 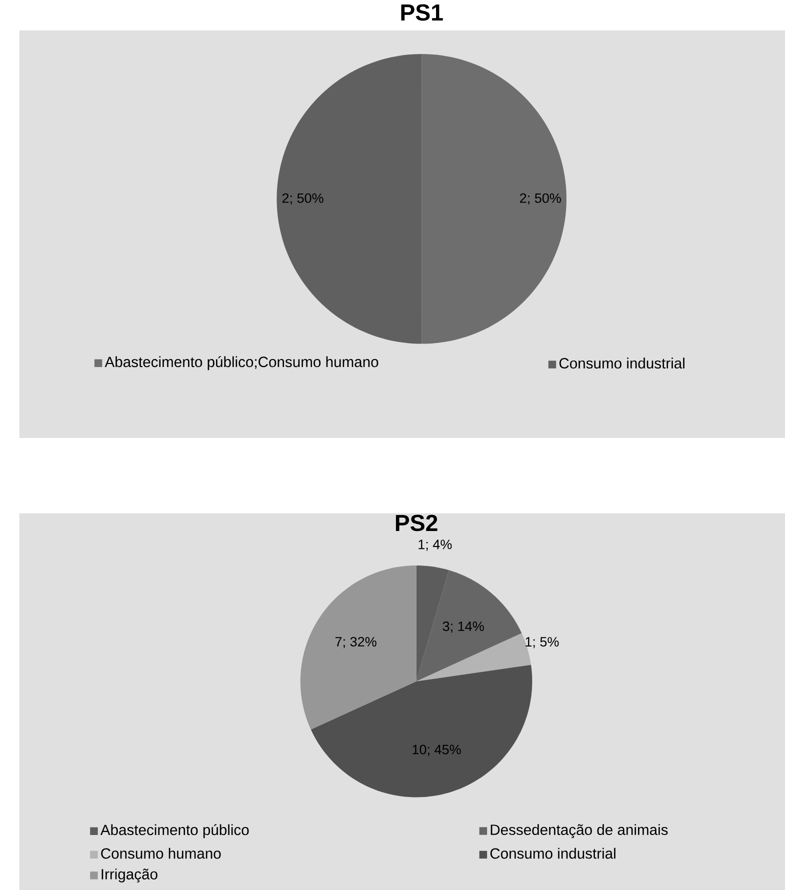 I want to click on chart-title: PS1, so click(x=422, y=12).